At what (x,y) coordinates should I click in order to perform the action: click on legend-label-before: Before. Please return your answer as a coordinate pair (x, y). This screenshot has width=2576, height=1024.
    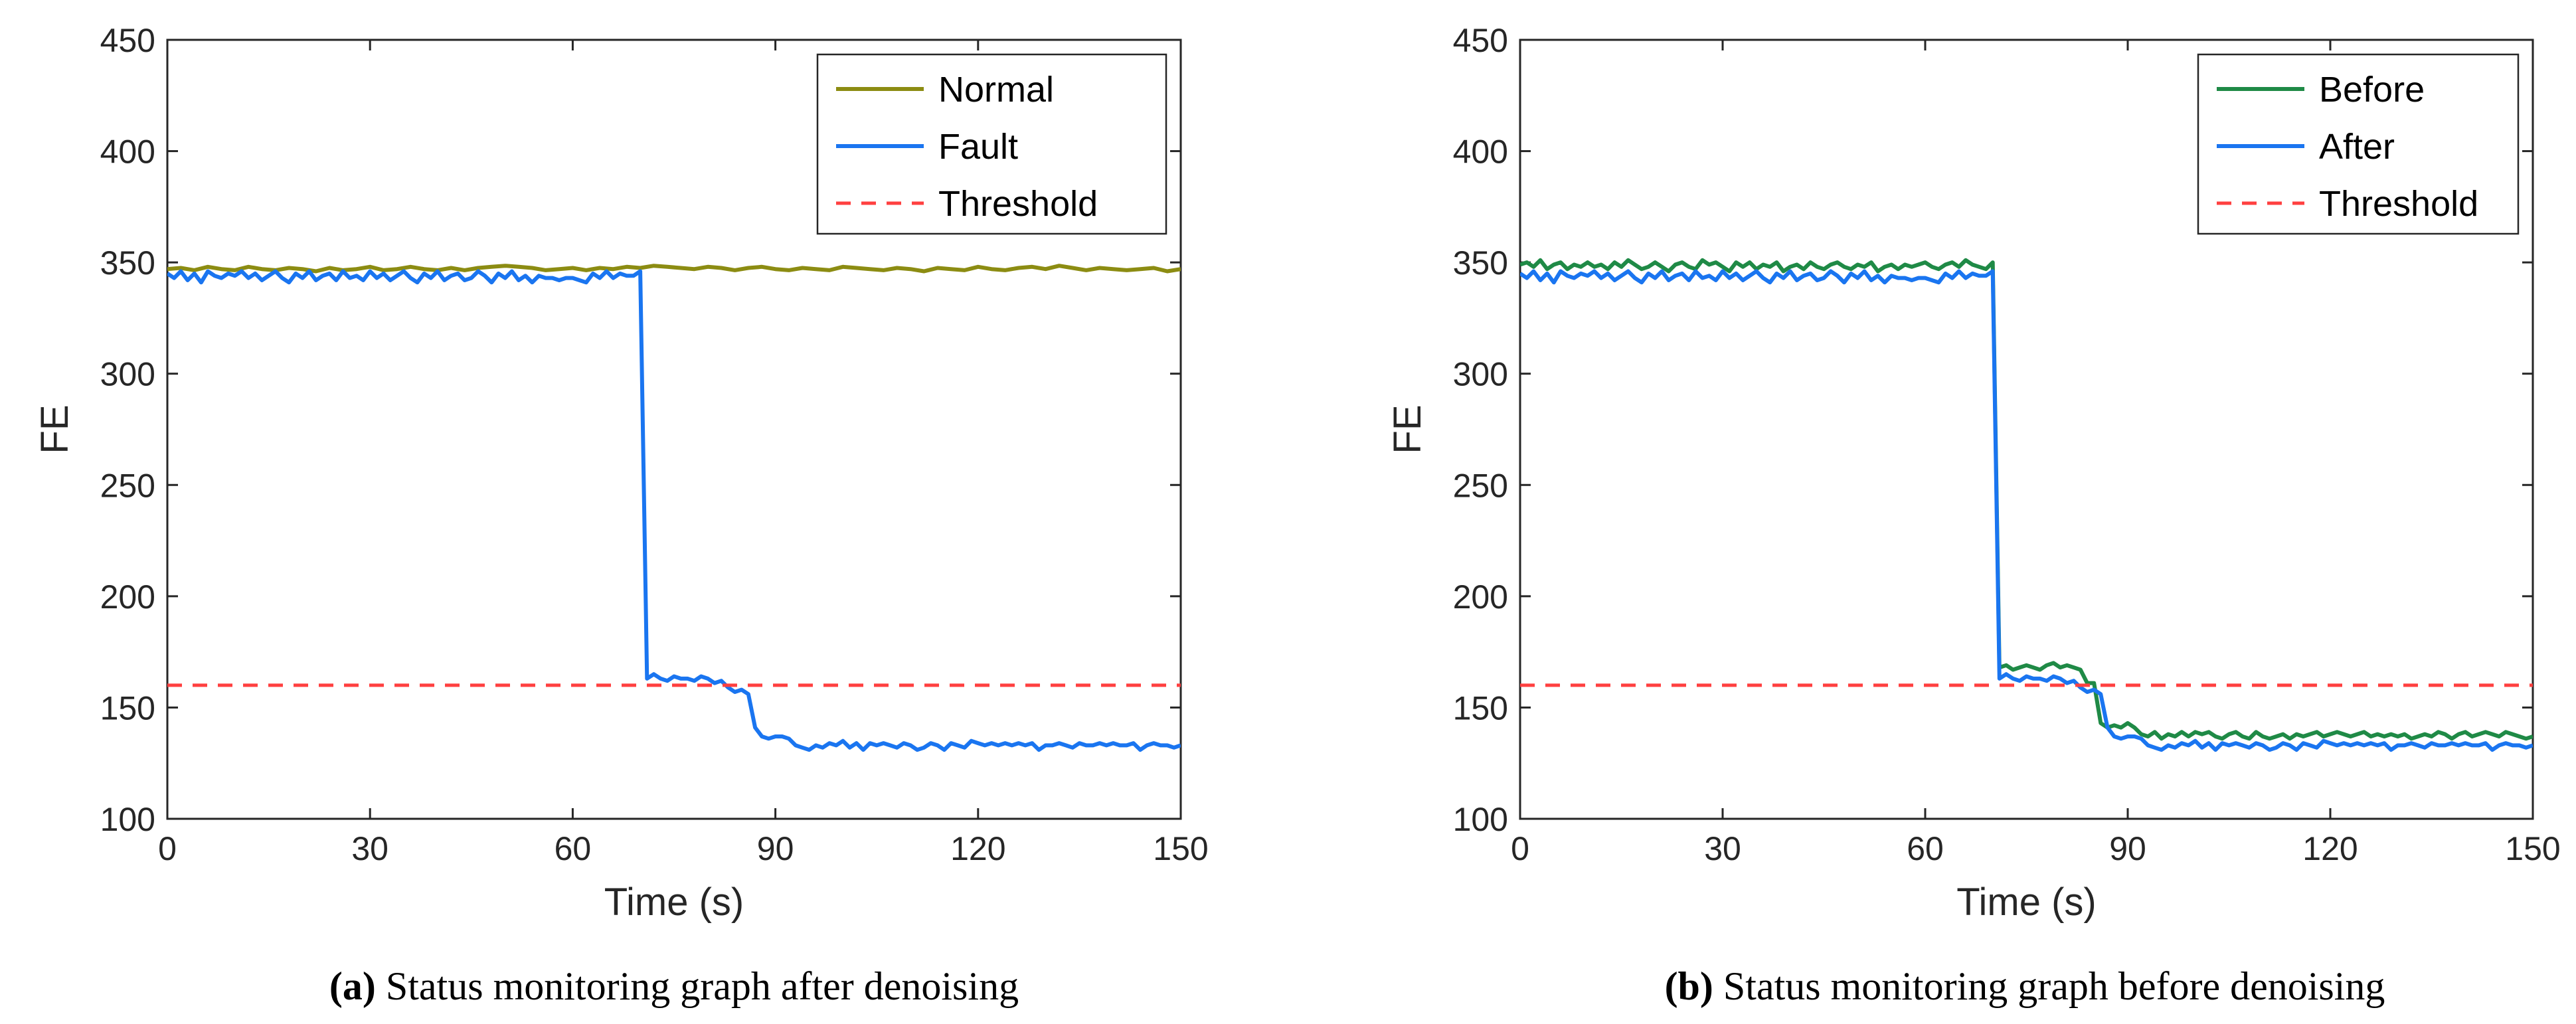
    Looking at the image, I should click on (2372, 90).